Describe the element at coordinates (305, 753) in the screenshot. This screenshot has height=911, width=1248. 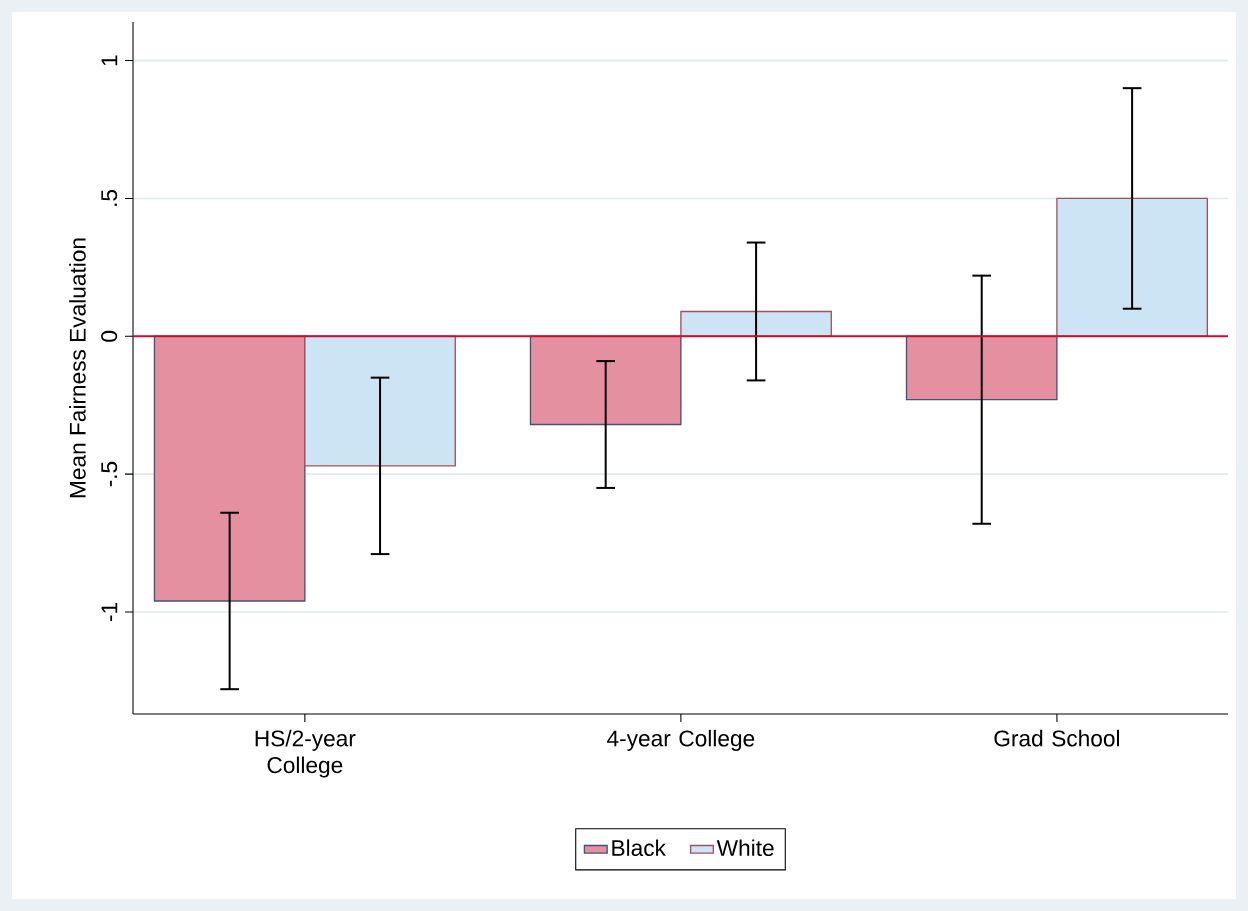
I see `x-tick-label: HS/2-year College` at that location.